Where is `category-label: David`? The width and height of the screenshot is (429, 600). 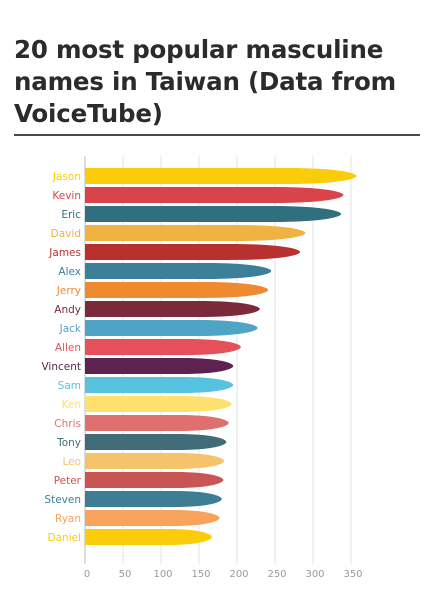 category-label: David is located at coordinates (66, 234).